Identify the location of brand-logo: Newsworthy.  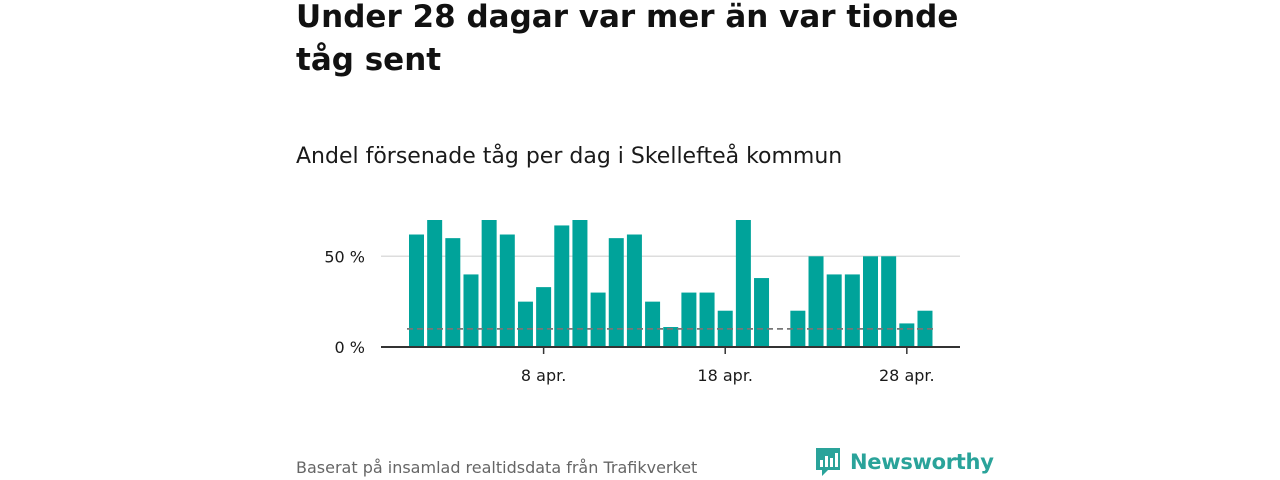
(904, 462).